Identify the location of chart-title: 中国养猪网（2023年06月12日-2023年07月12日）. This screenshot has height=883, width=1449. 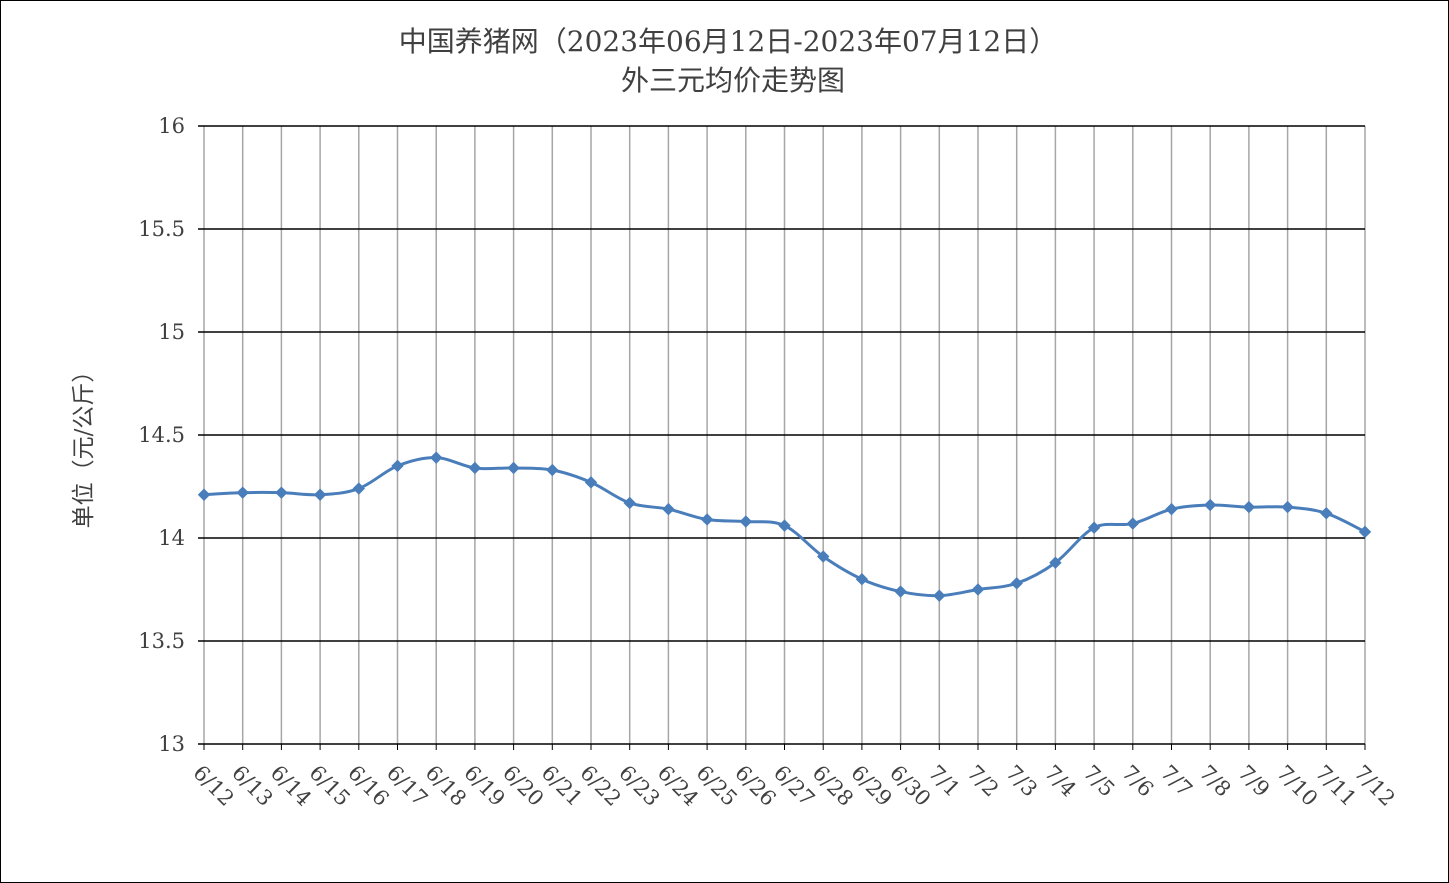
(728, 41).